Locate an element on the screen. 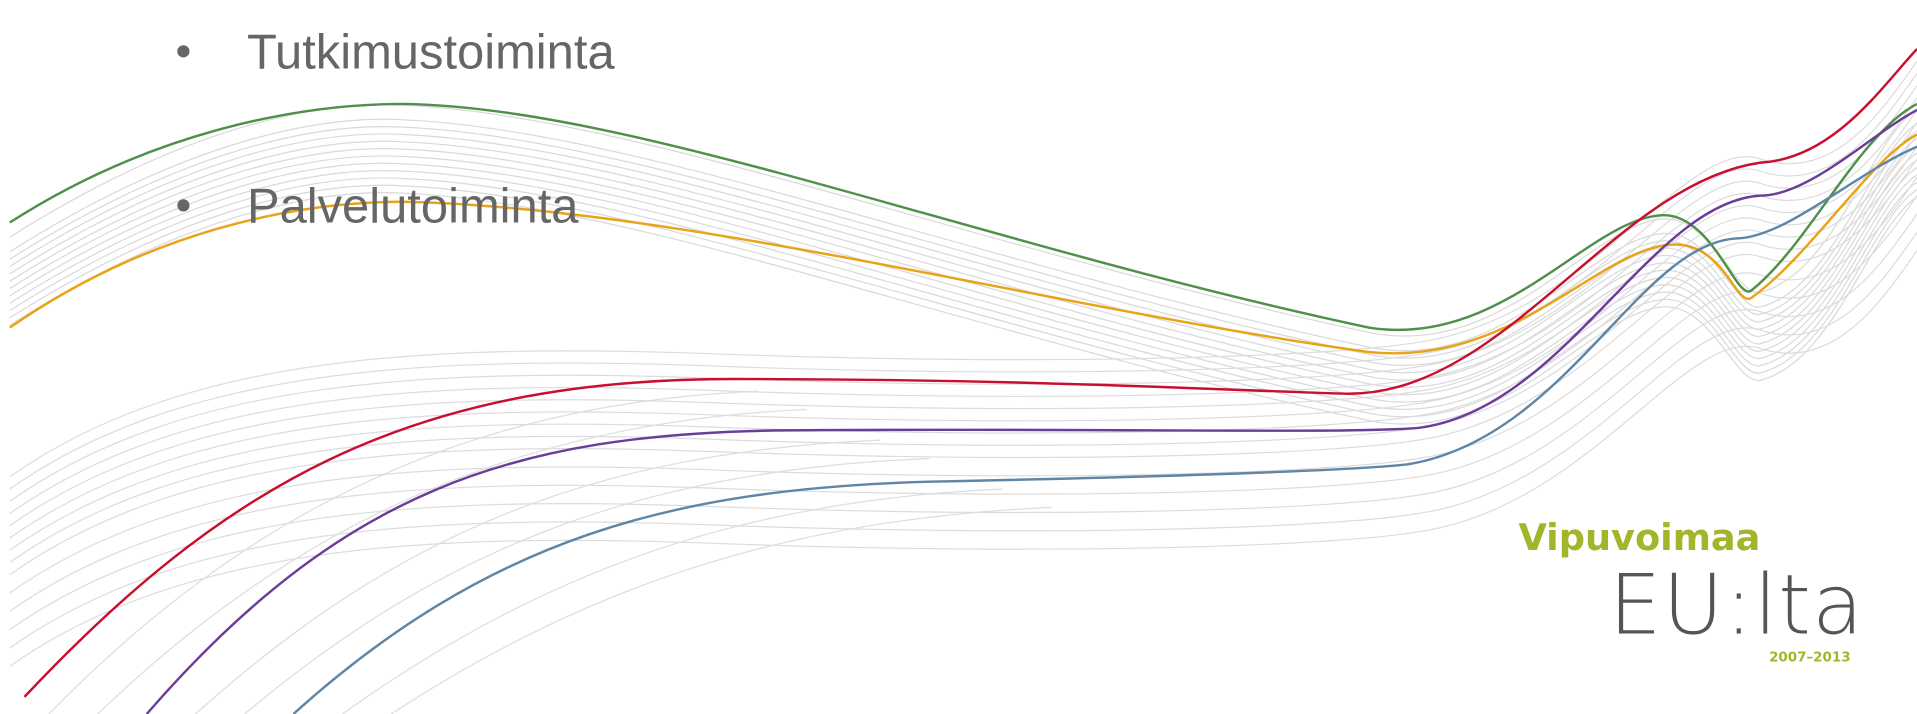 The image size is (1917, 714). logo-years: 2007–2013 is located at coordinates (1810, 657).